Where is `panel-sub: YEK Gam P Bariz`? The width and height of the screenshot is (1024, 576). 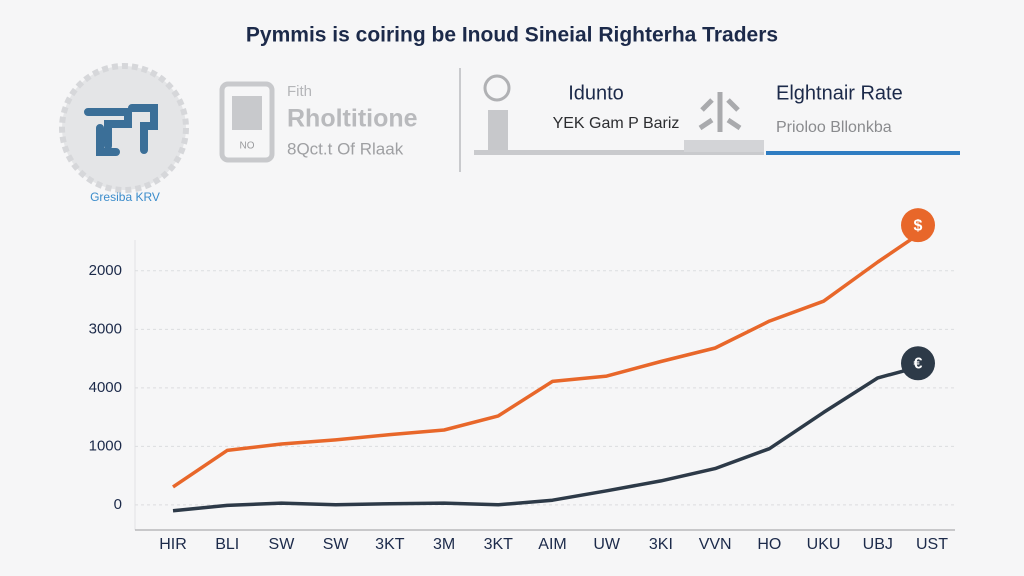 panel-sub: YEK Gam P Bariz is located at coordinates (616, 123).